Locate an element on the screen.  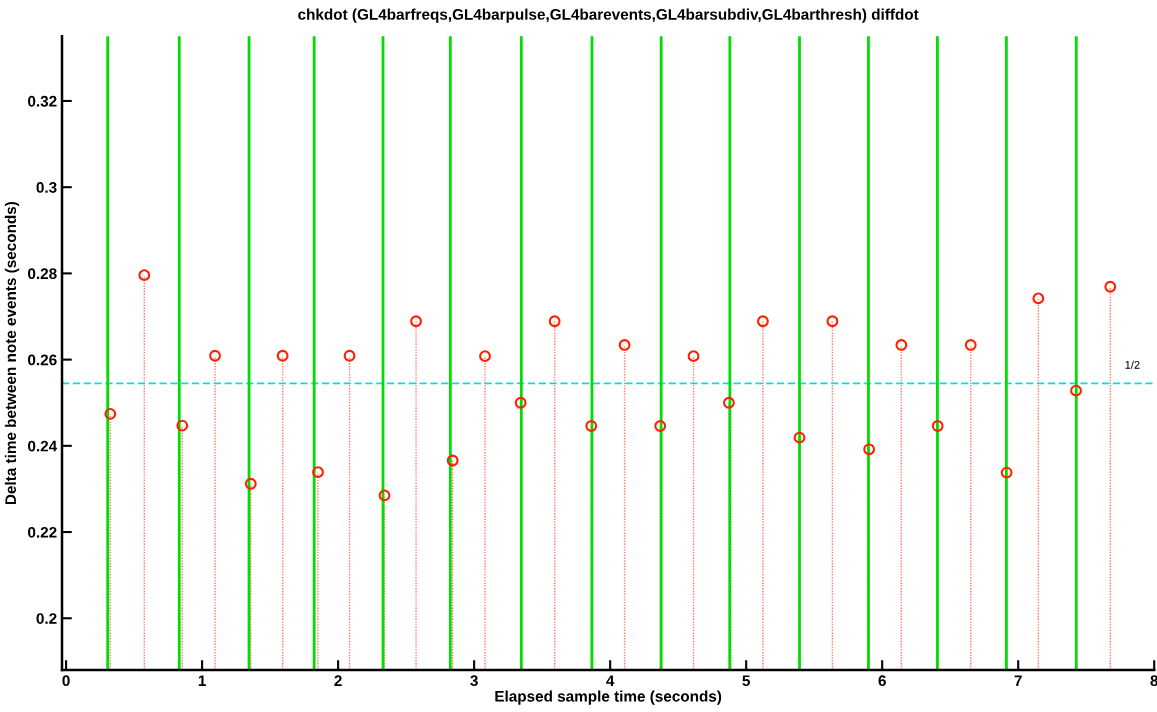
y-tick-label: 0.2 is located at coordinates (46, 618).